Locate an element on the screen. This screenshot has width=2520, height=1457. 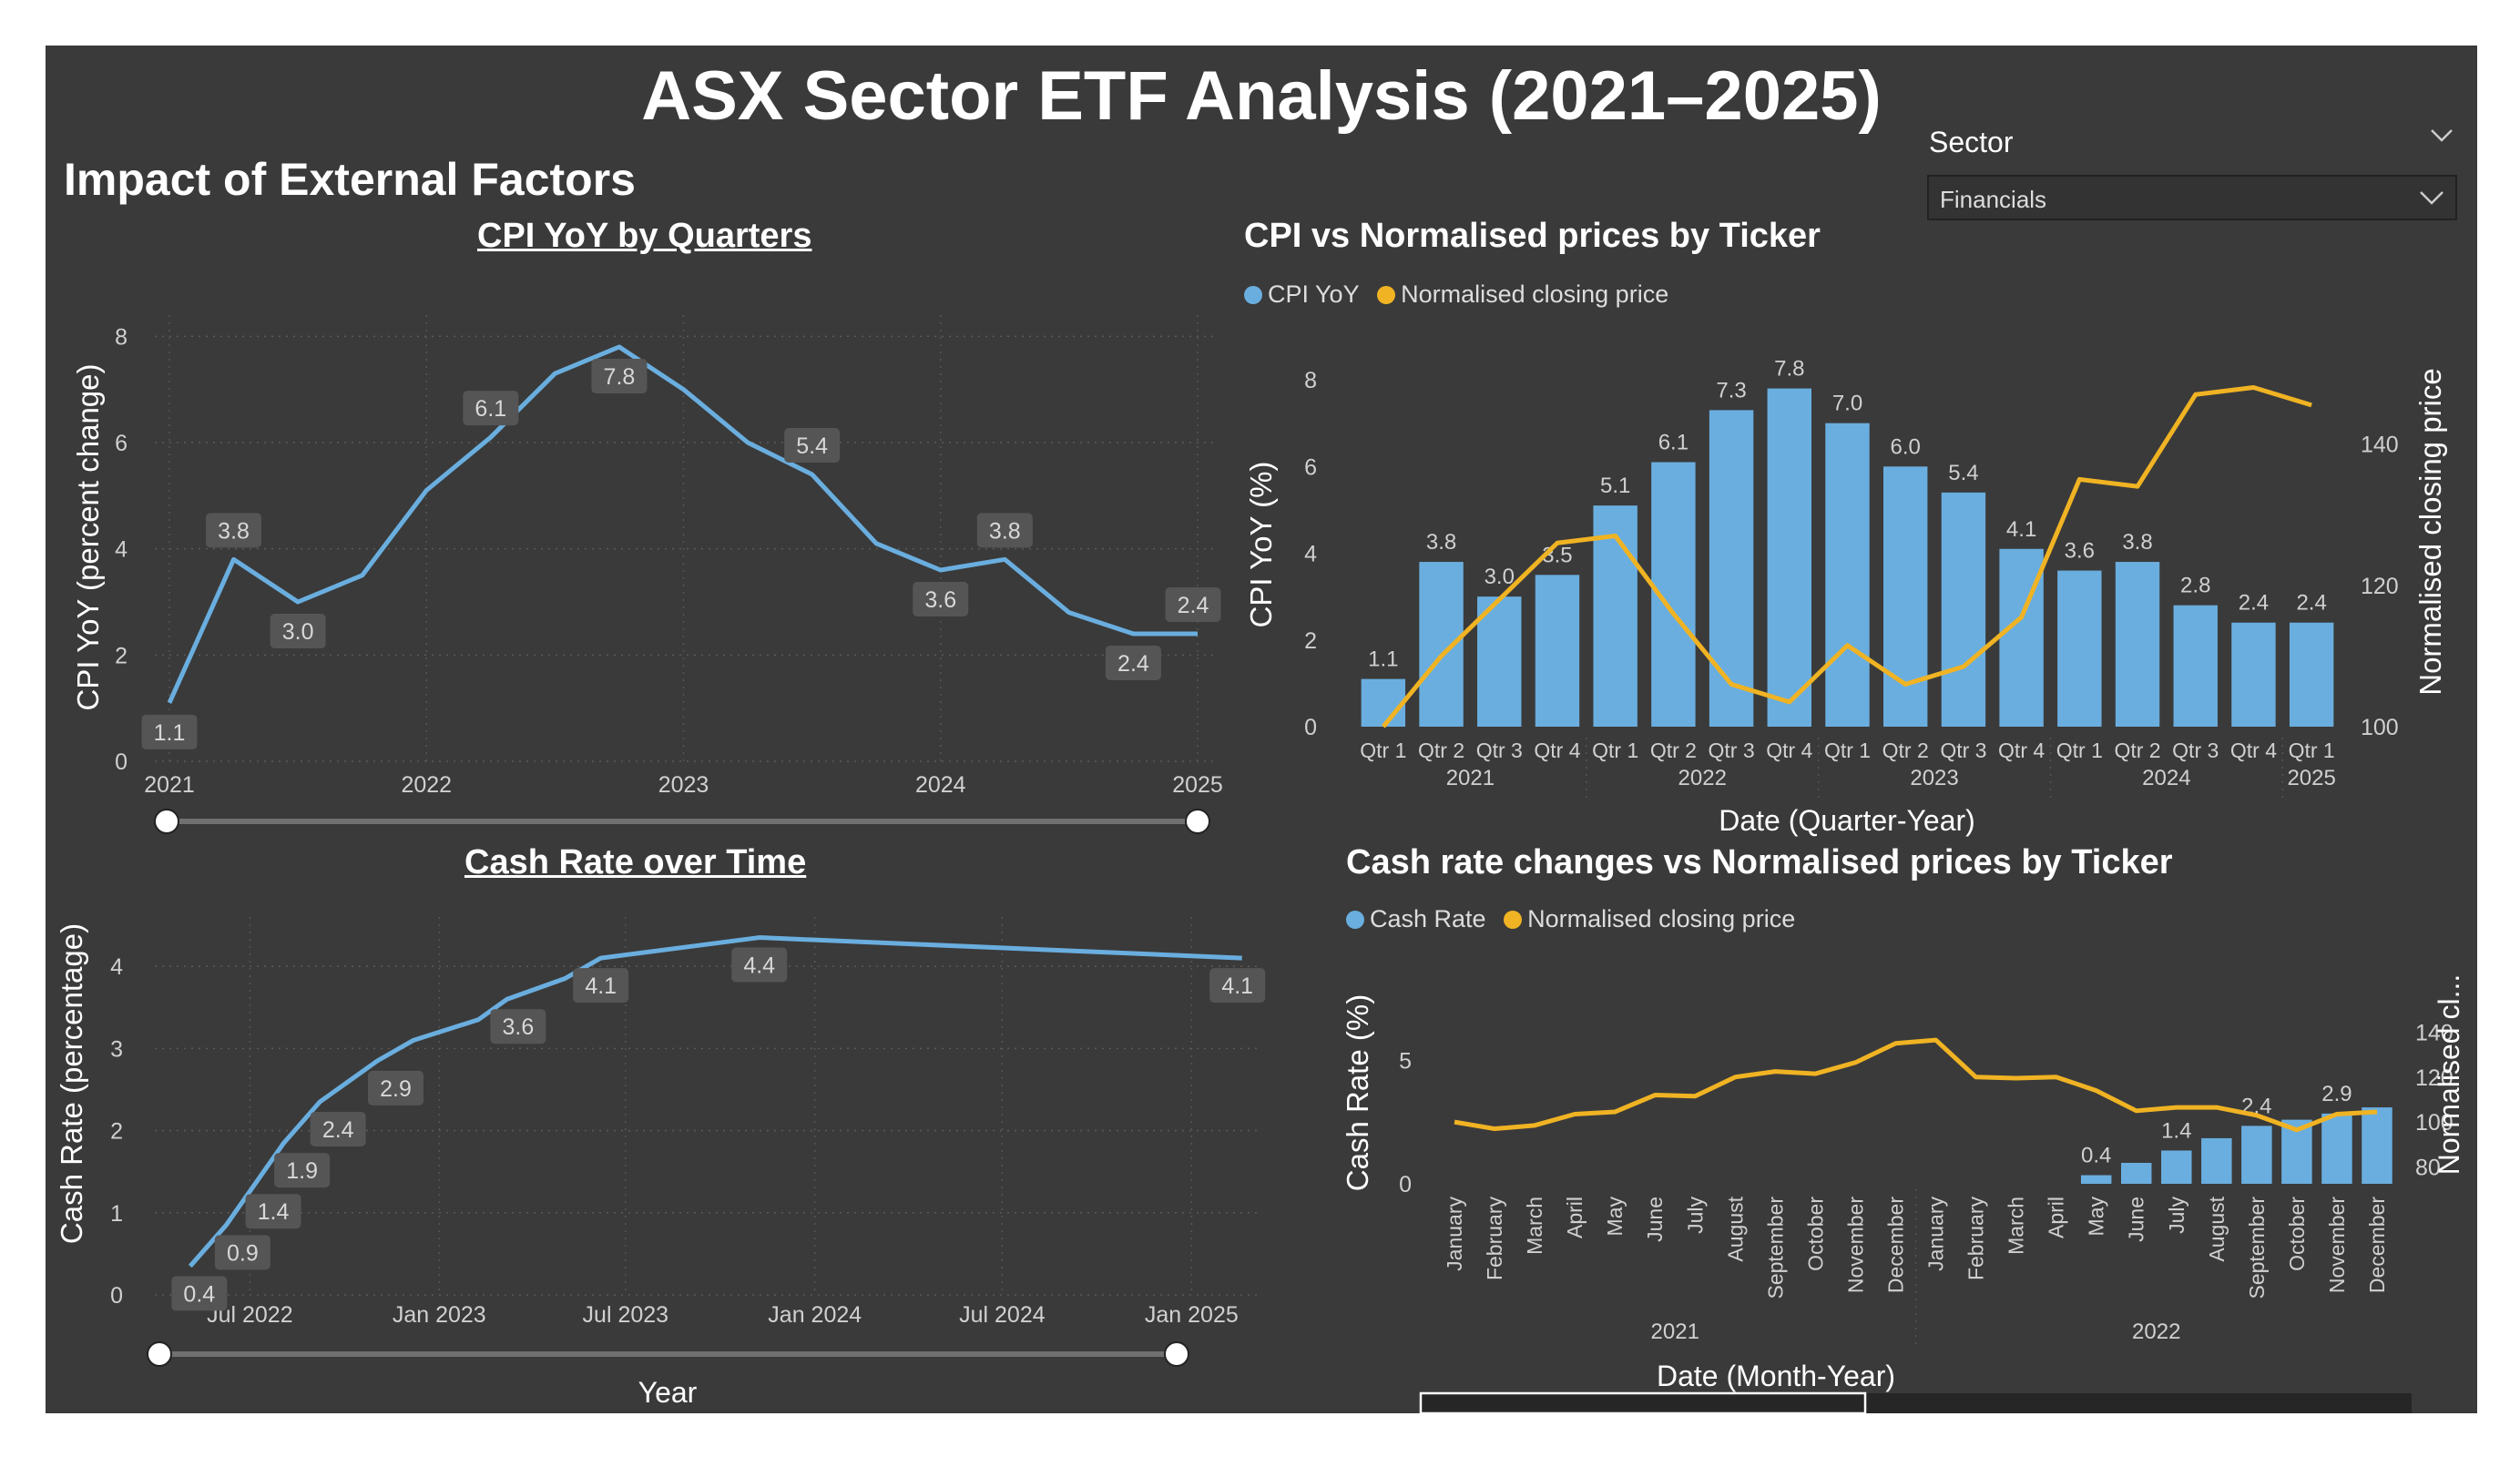
cpi-line-x-tick: 2024 is located at coordinates (940, 785).